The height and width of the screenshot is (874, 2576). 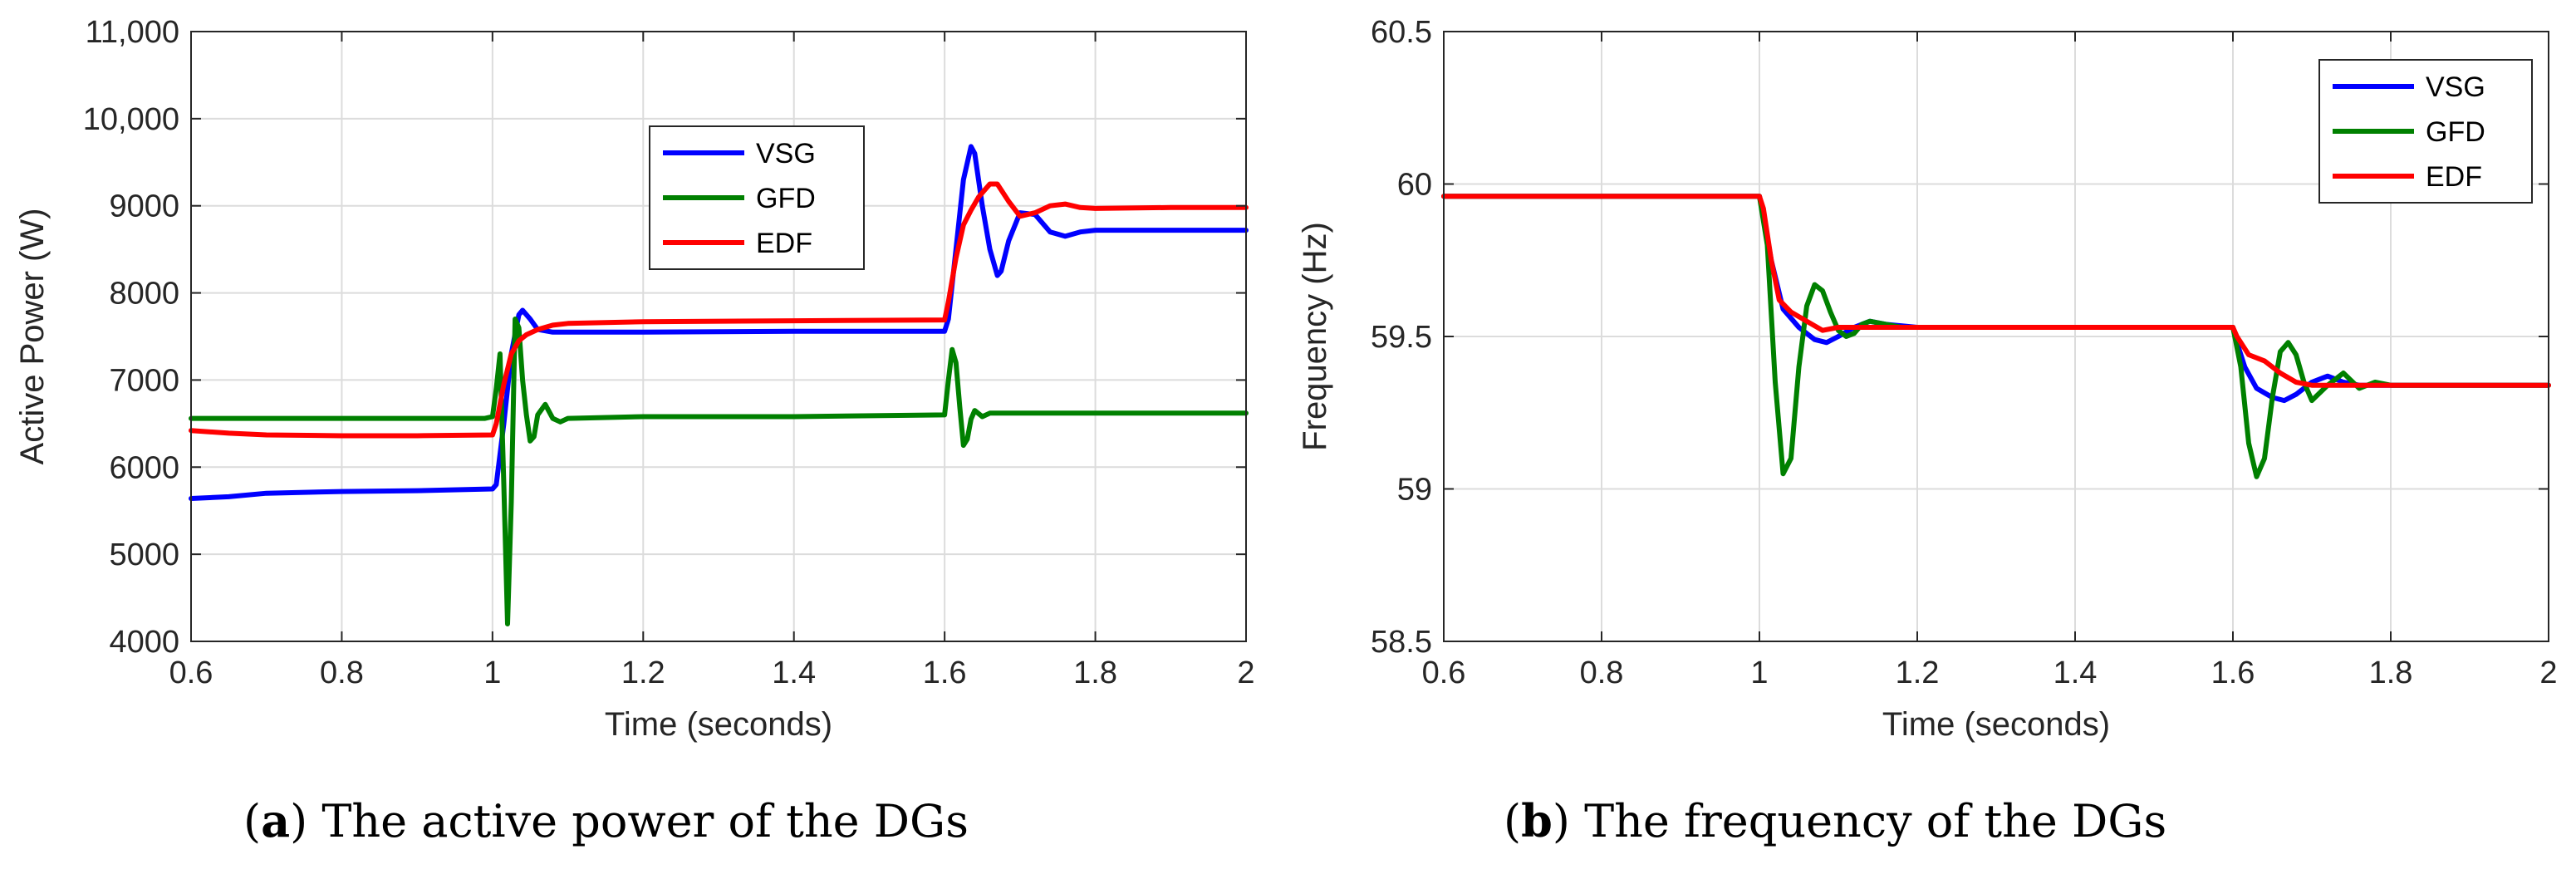 What do you see at coordinates (275, 820) in the screenshot?
I see `caption-a-label: a` at bounding box center [275, 820].